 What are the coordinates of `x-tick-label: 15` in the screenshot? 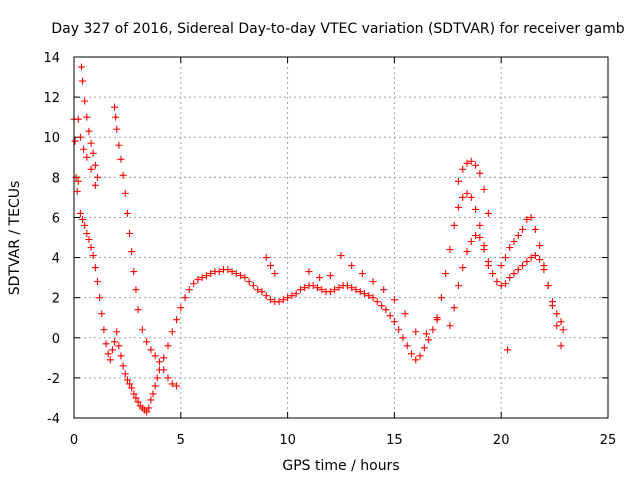 It's located at (394, 440).